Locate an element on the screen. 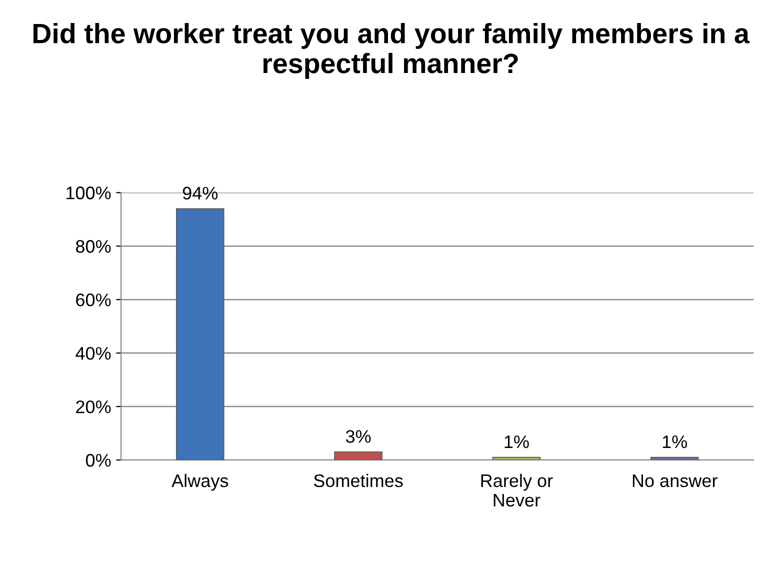  y-tick-label: 0% is located at coordinates (98, 460).